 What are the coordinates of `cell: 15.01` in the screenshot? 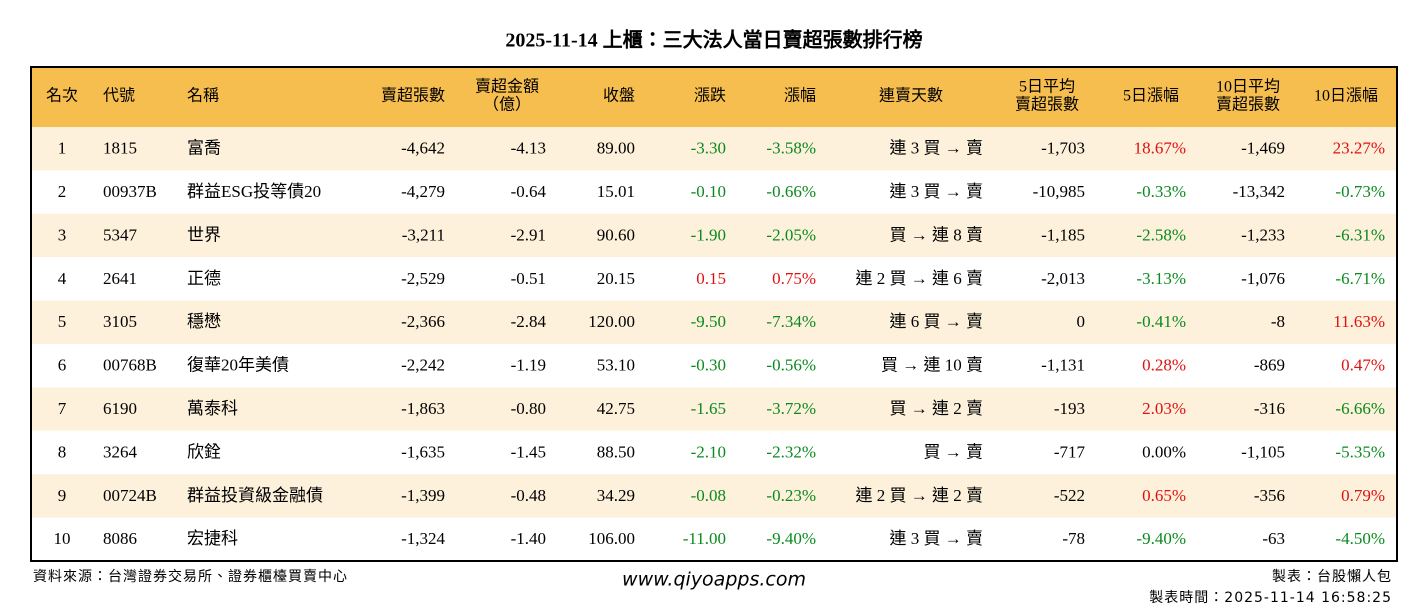 It's located at (616, 191).